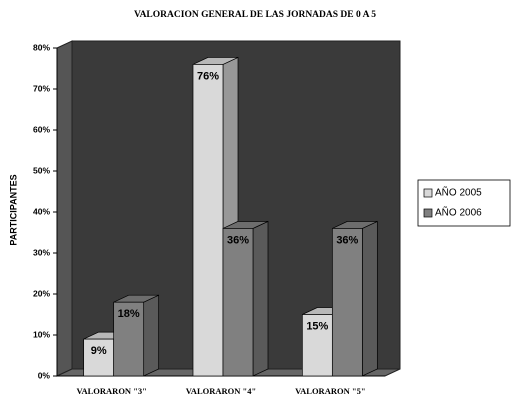 Image resolution: width=523 pixels, height=403 pixels. I want to click on y-tick-label: 80%, so click(41, 47).